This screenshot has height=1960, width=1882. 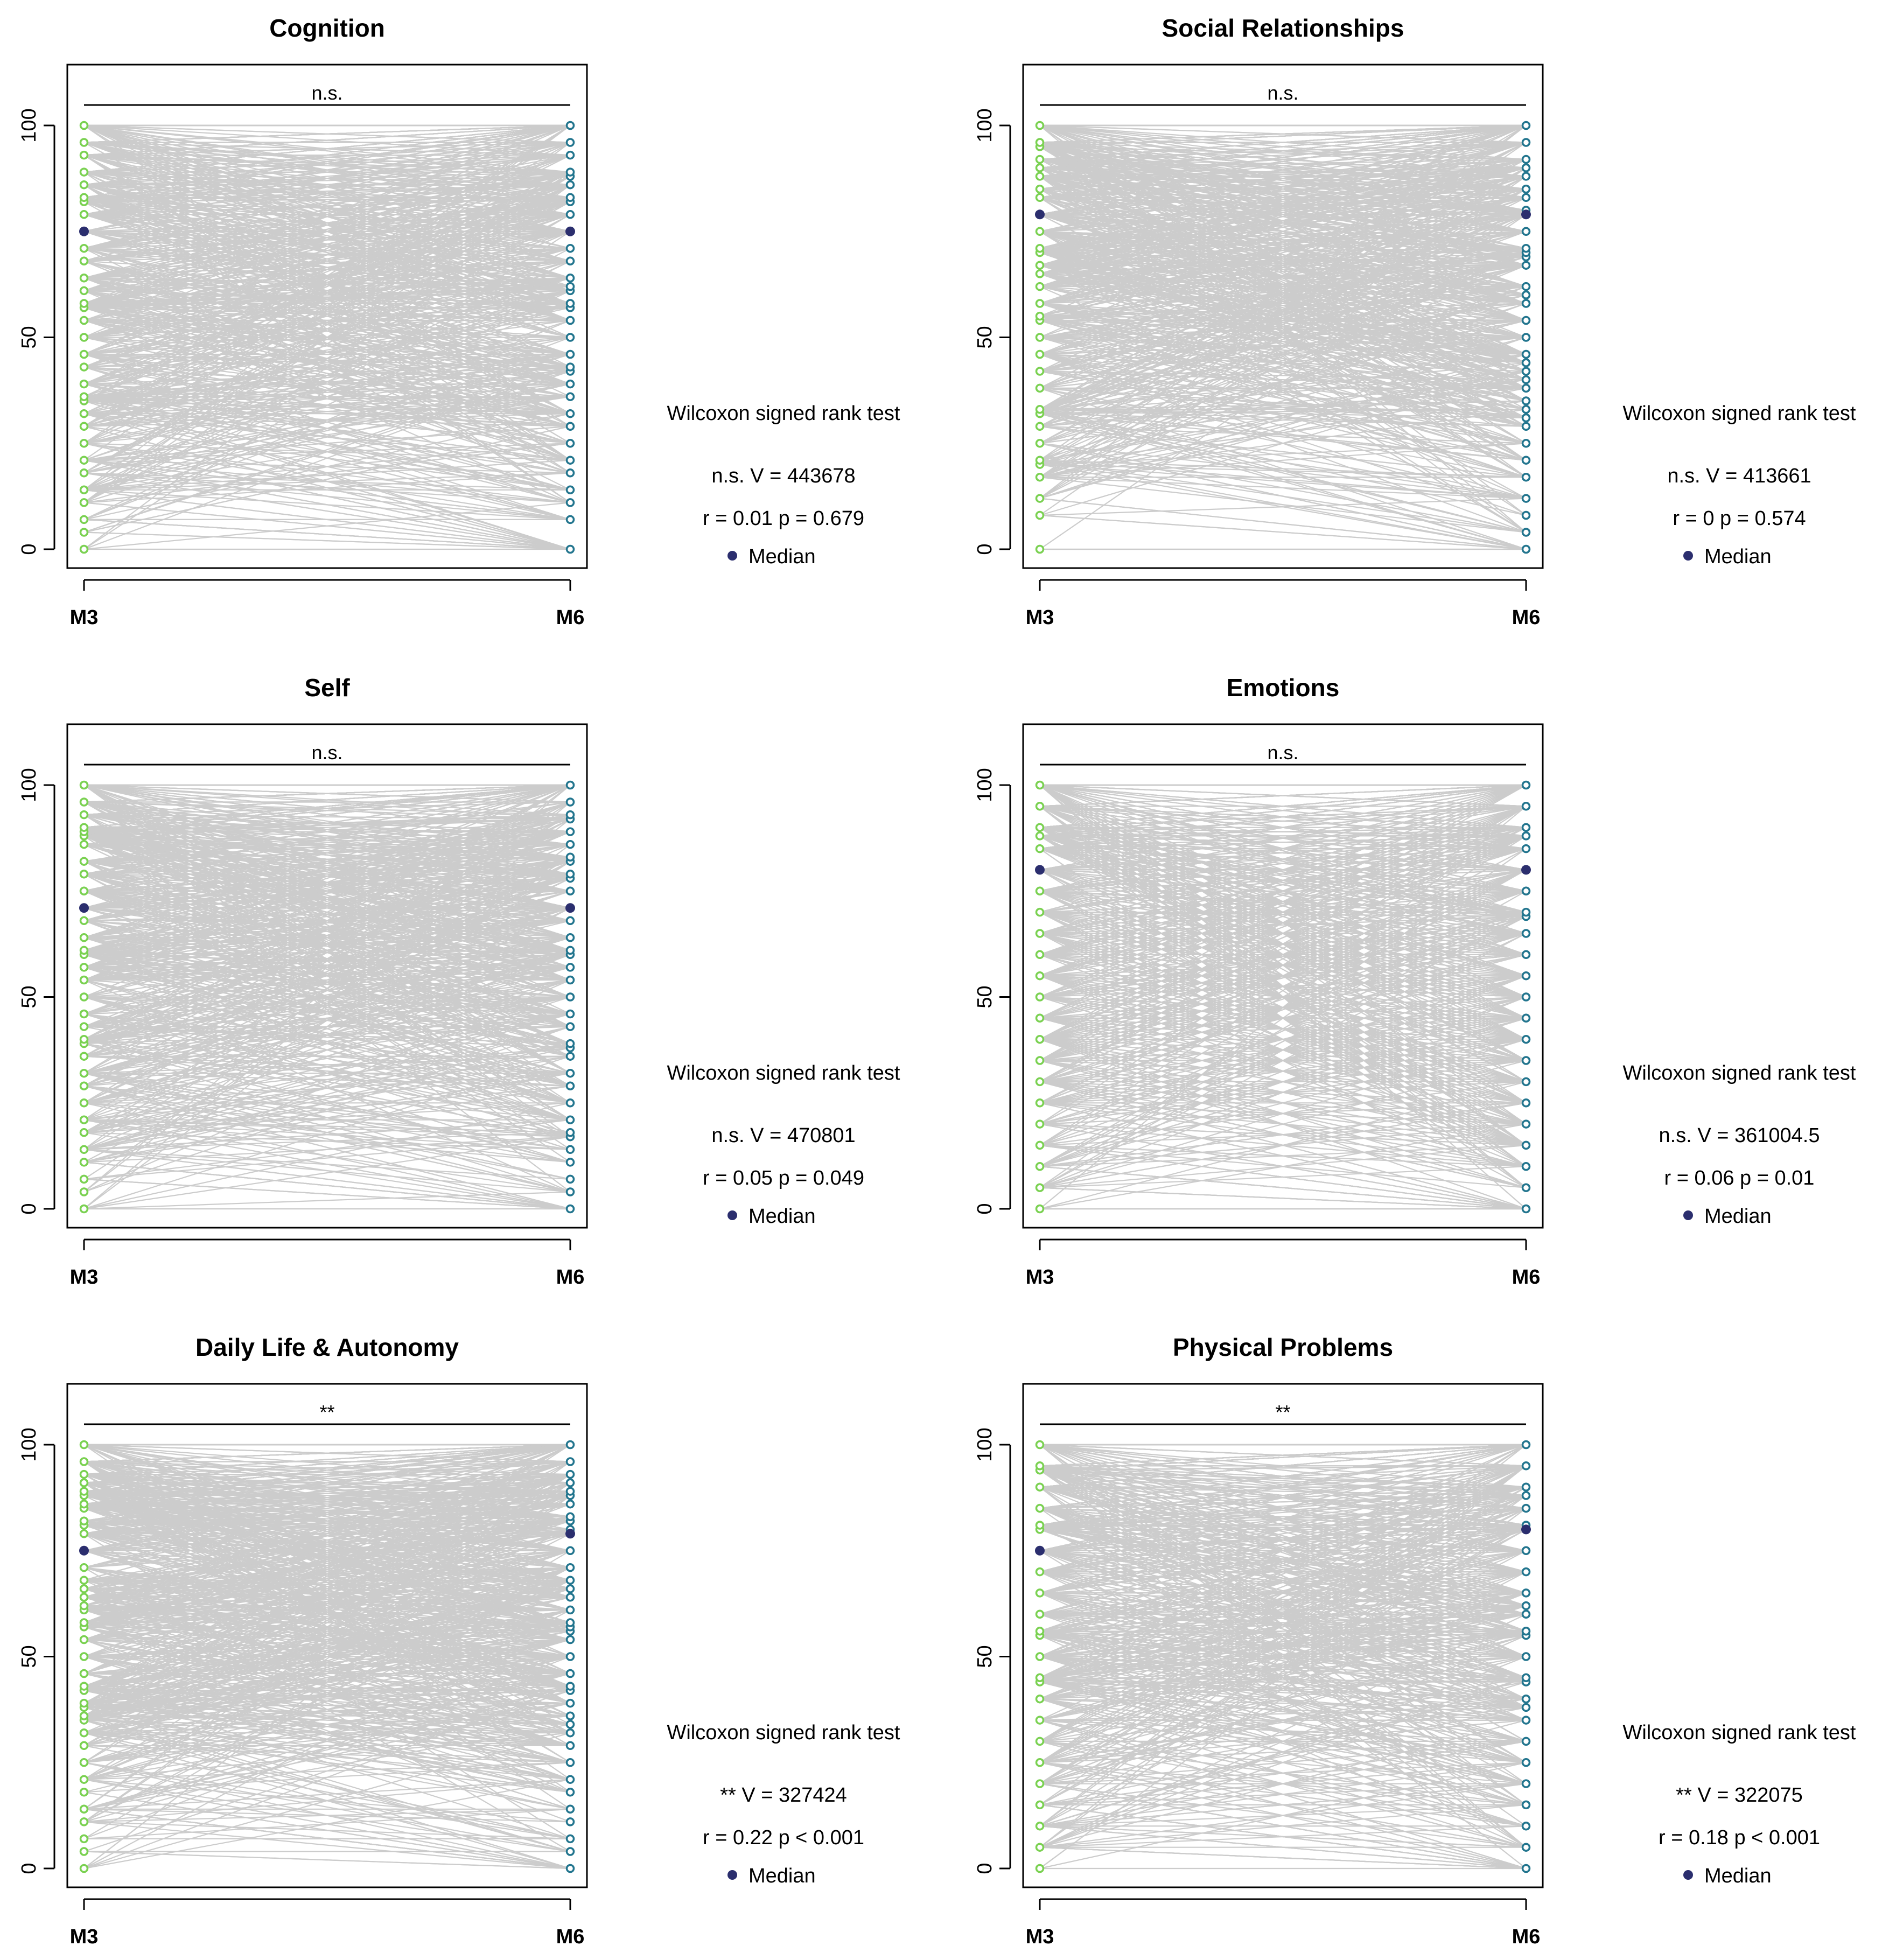 I want to click on stats-v-value: n.s. V = 413661, so click(x=1739, y=476).